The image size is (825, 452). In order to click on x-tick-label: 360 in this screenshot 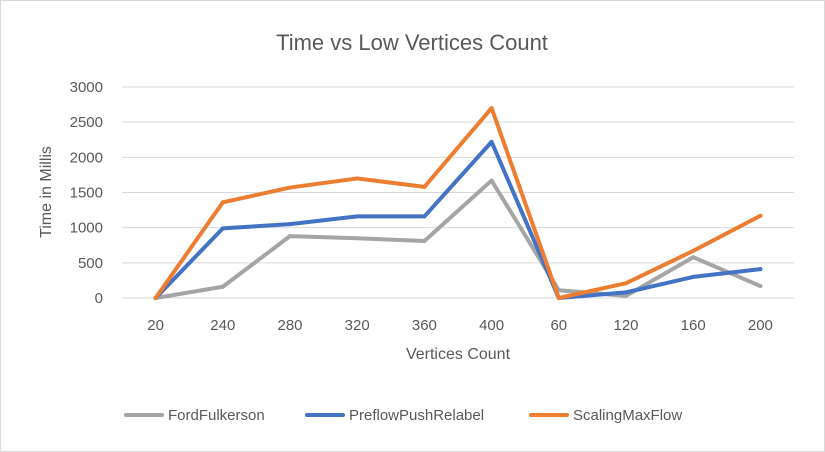, I will do `click(424, 325)`.